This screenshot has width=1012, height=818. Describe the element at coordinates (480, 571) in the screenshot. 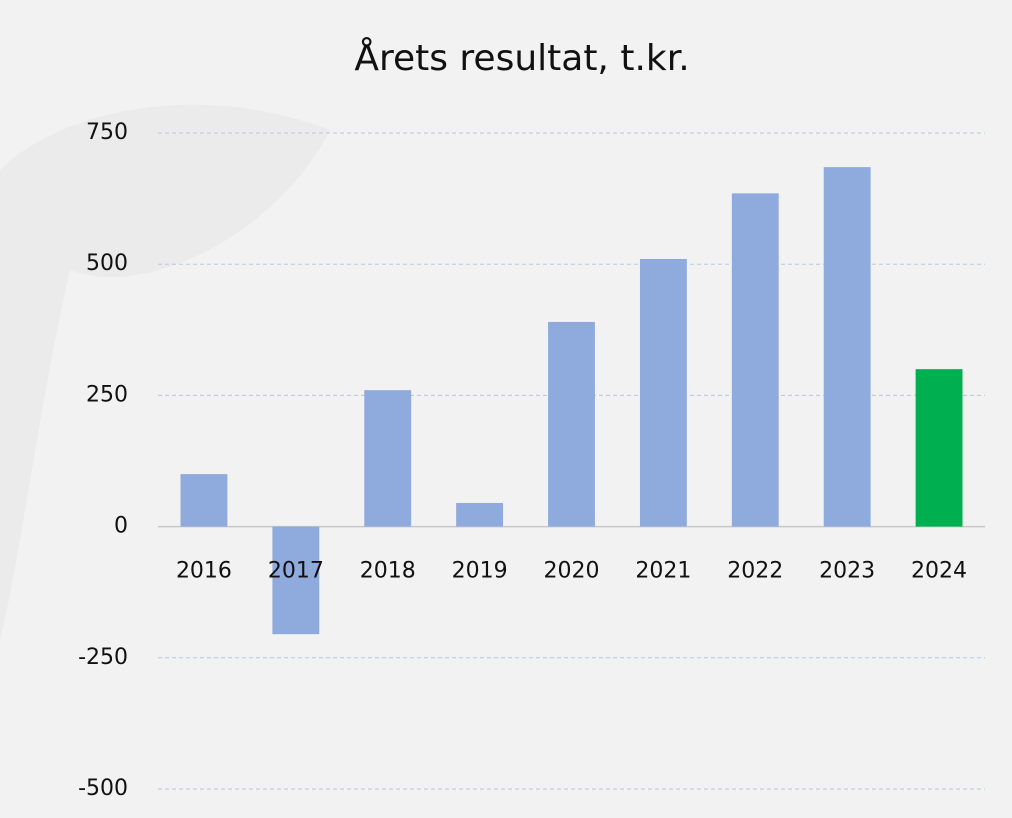

I see `x-tick-label: 2019` at that location.